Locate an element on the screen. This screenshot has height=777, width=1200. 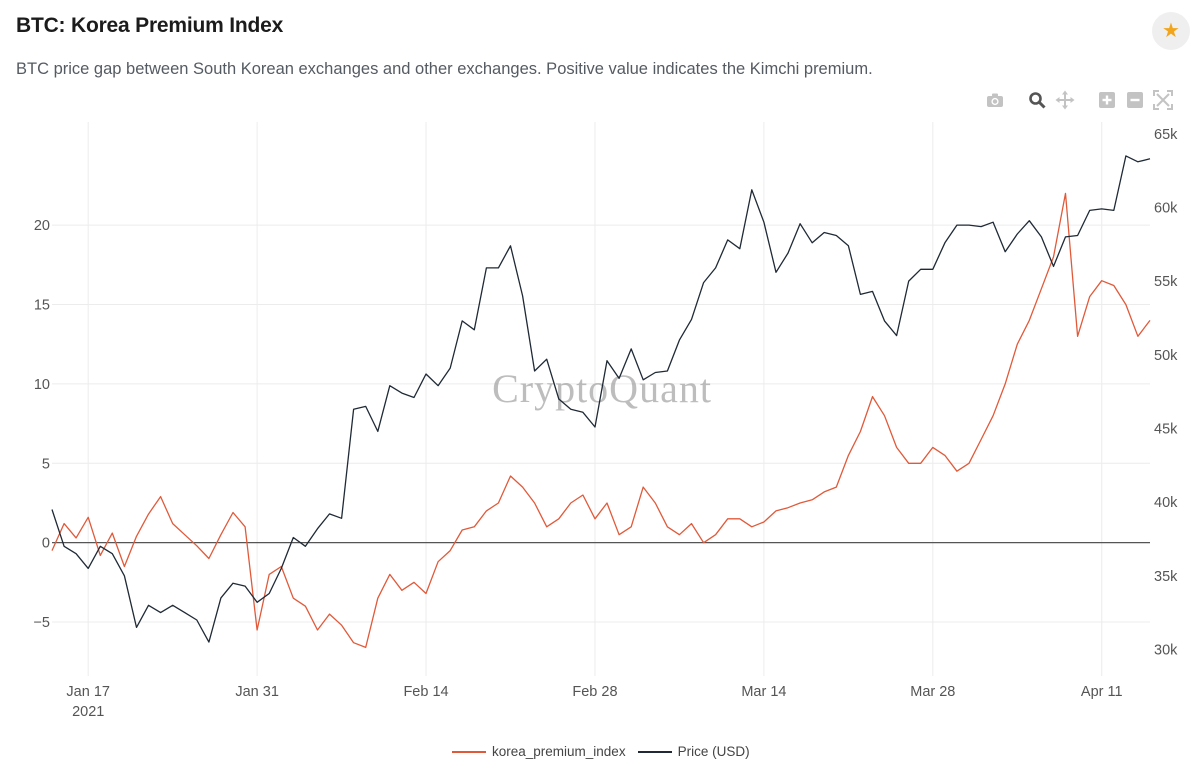
zoom-icon is located at coordinates (1037, 100).